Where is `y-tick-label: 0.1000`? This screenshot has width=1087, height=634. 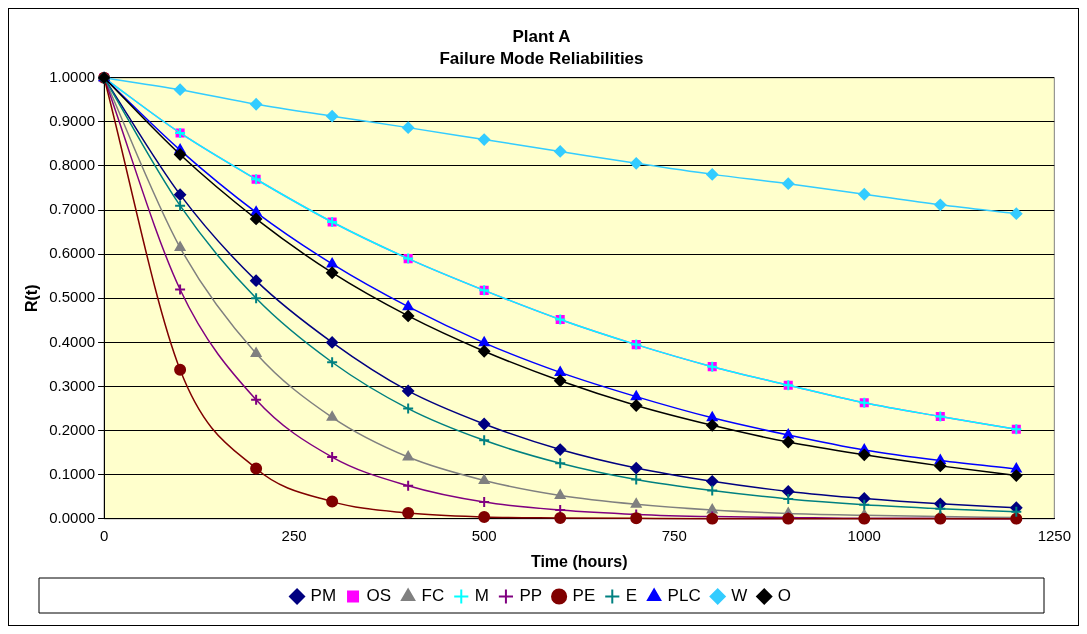
y-tick-label: 0.1000 is located at coordinates (72, 473).